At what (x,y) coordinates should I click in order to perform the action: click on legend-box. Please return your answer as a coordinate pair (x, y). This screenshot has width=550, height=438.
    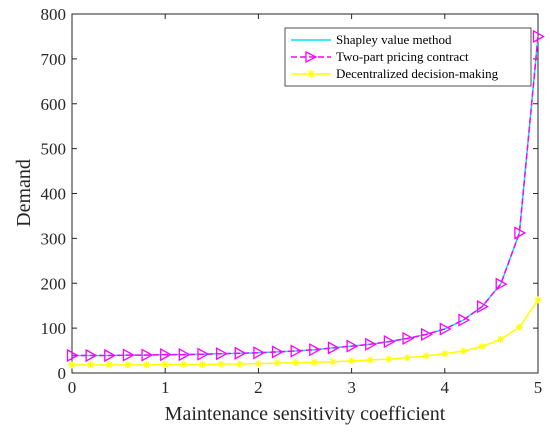
    Looking at the image, I should click on (408, 57).